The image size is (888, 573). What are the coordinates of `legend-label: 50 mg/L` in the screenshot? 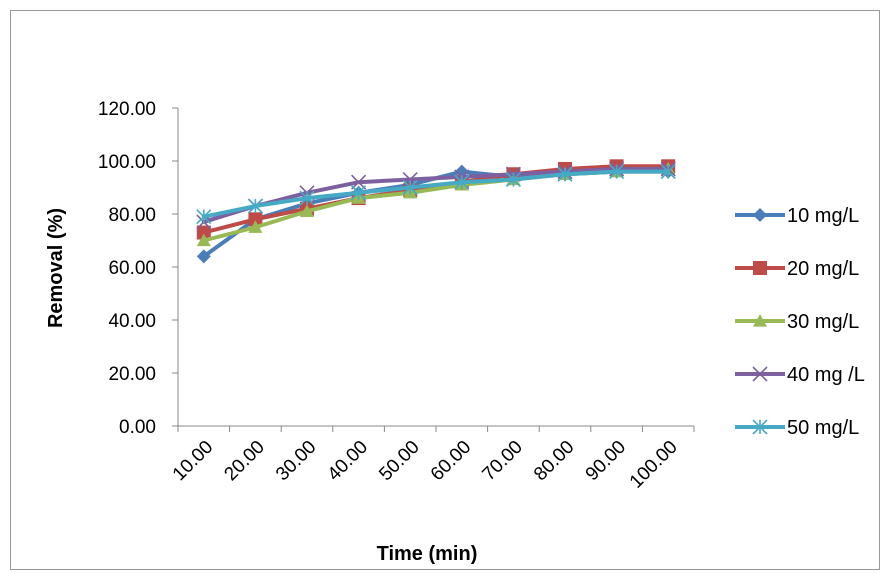 It's located at (823, 428).